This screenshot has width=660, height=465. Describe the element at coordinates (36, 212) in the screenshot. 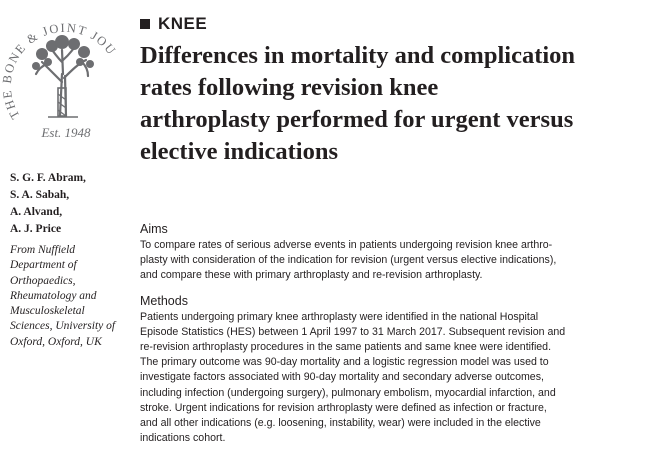

I see `author: A. Alvand,` at that location.